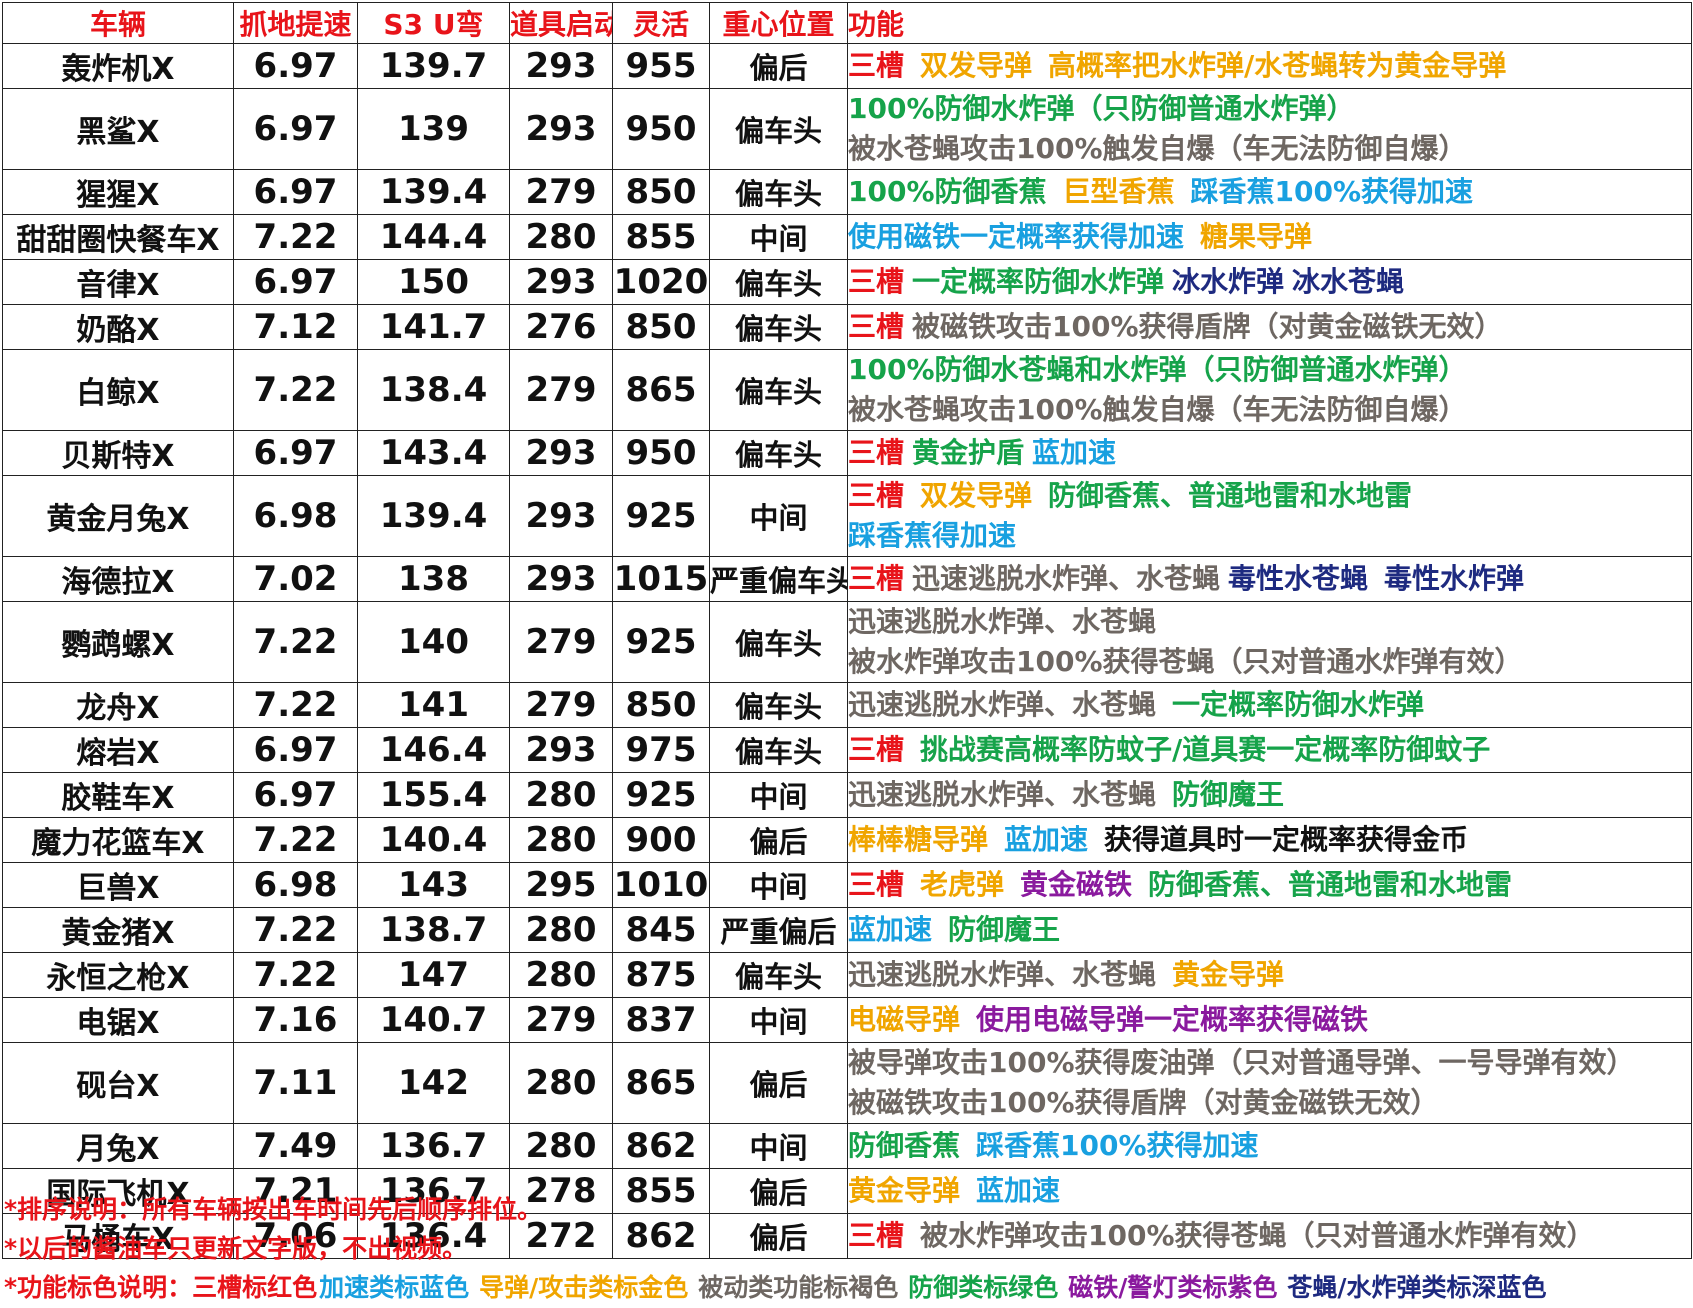 The width and height of the screenshot is (1693, 1308). I want to click on features-cell: 蓝加速 防御魔王, so click(1269, 930).